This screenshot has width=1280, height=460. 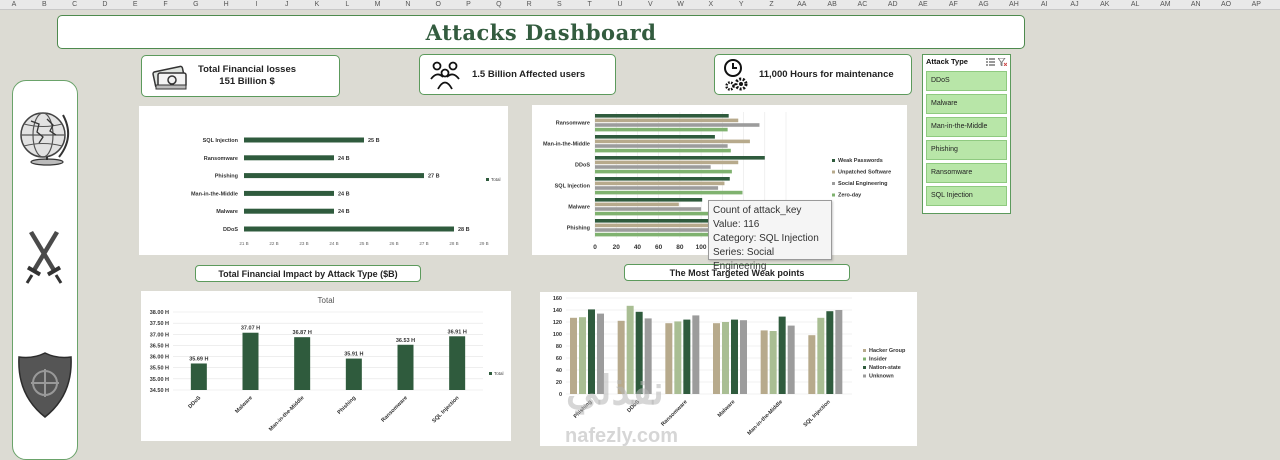 I want to click on column-letter: AG, so click(x=983, y=4).